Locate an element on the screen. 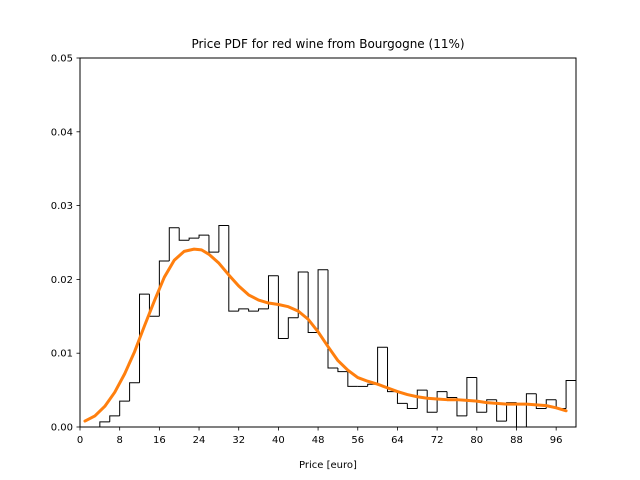 The image size is (640, 480). x-tick-label: 88 is located at coordinates (516, 440).